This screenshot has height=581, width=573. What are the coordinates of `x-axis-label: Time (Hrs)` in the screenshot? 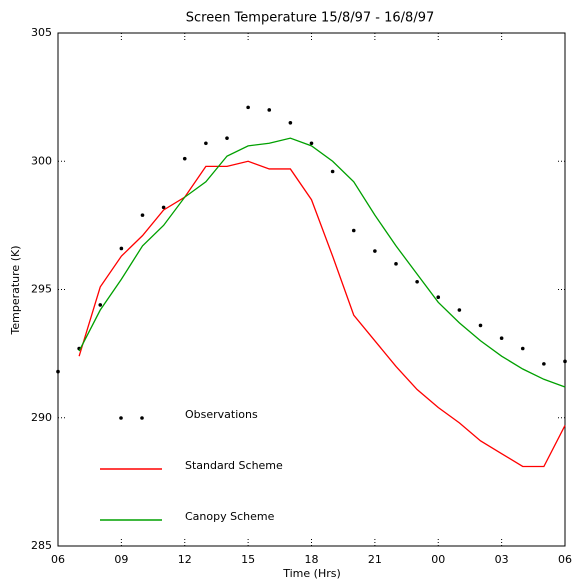 It's located at (311, 573).